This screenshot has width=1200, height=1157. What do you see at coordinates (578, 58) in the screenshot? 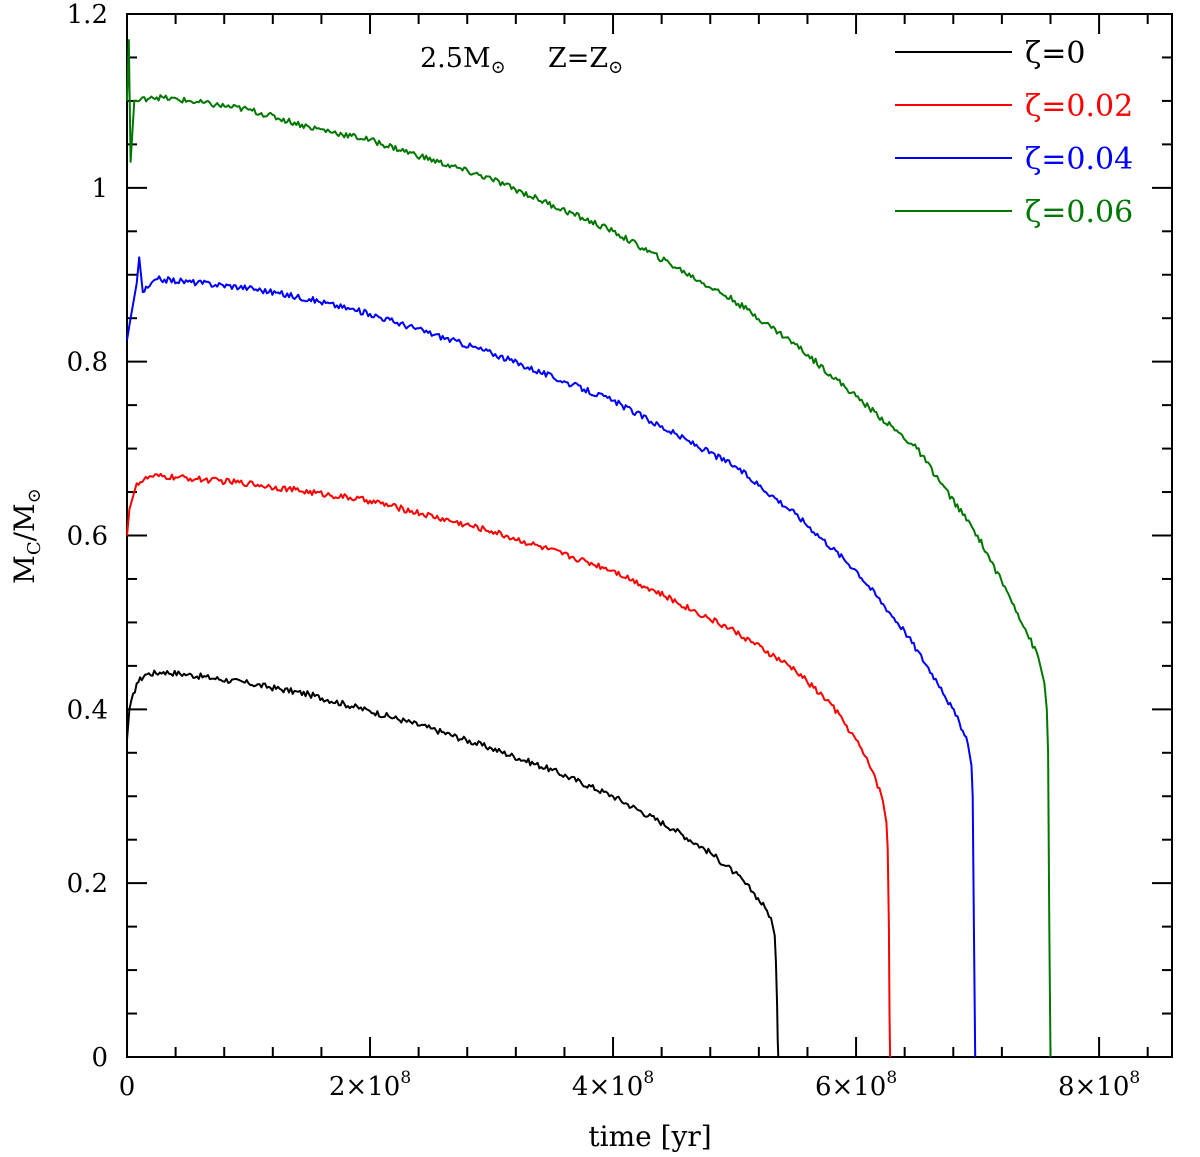
I see `annotation-metal-value: Z=Z` at bounding box center [578, 58].